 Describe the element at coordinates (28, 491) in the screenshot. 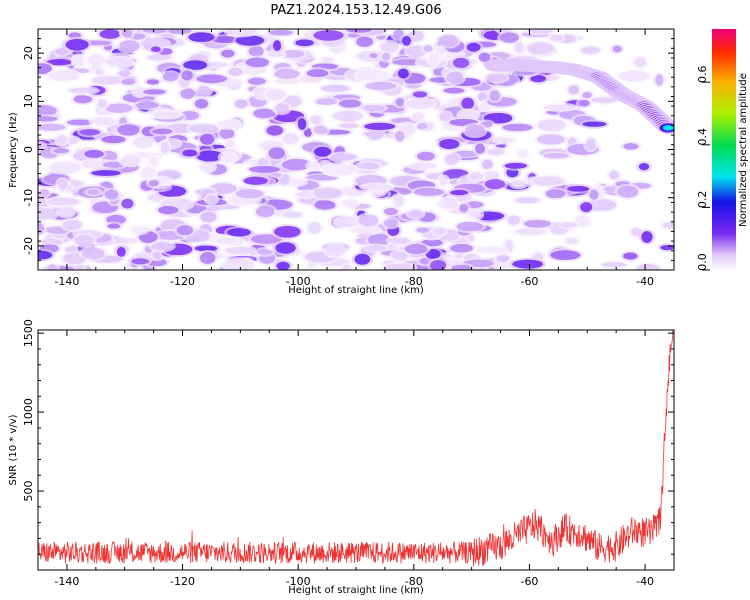

I see `snr-y-tick-label: 500` at that location.